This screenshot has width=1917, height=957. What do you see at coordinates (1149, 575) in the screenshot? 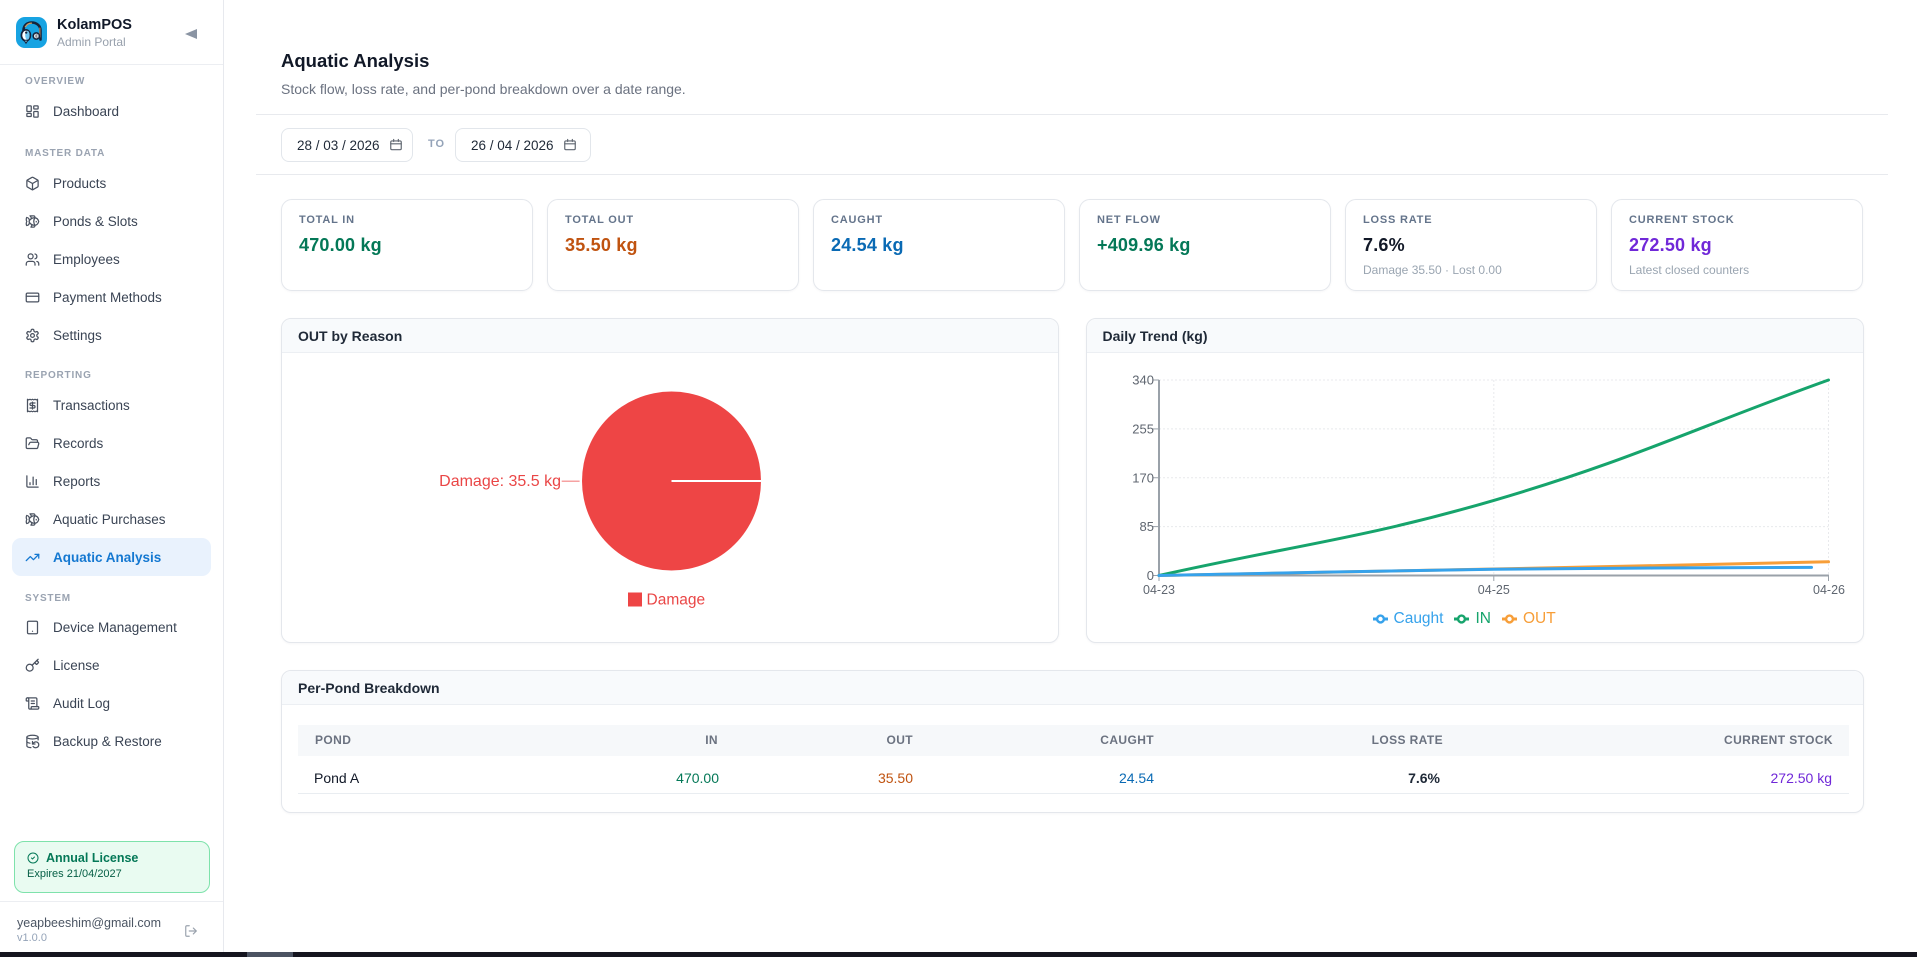
I see `svg-text: 0` at bounding box center [1149, 575].